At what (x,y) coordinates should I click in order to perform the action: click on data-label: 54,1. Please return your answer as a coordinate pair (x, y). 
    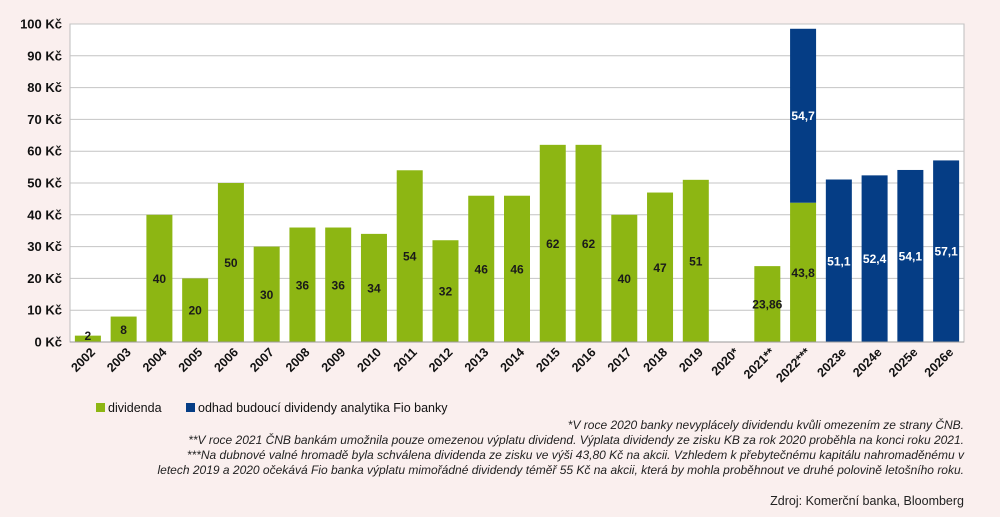
    Looking at the image, I should click on (911, 256).